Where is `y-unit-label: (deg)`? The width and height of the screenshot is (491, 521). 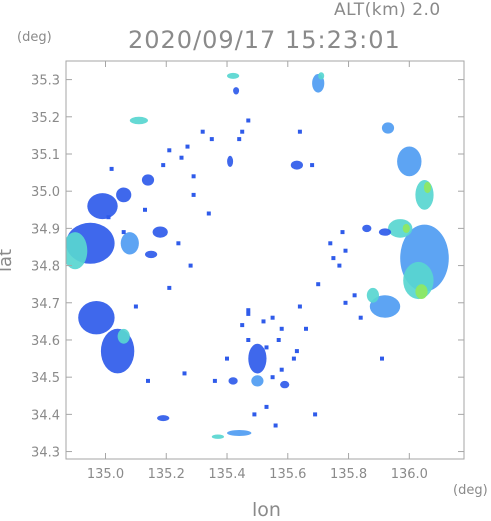 y-unit-label: (deg) is located at coordinates (34, 37).